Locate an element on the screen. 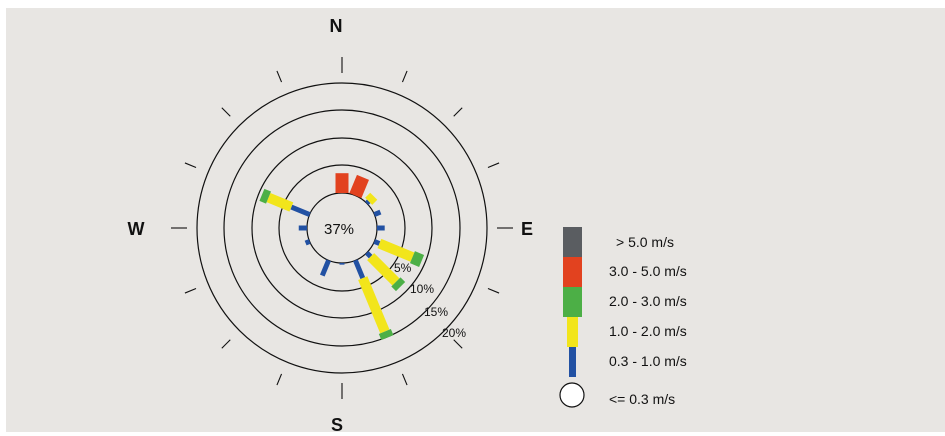 This screenshot has width=945, height=436. petal-202.5 is located at coordinates (325, 268).